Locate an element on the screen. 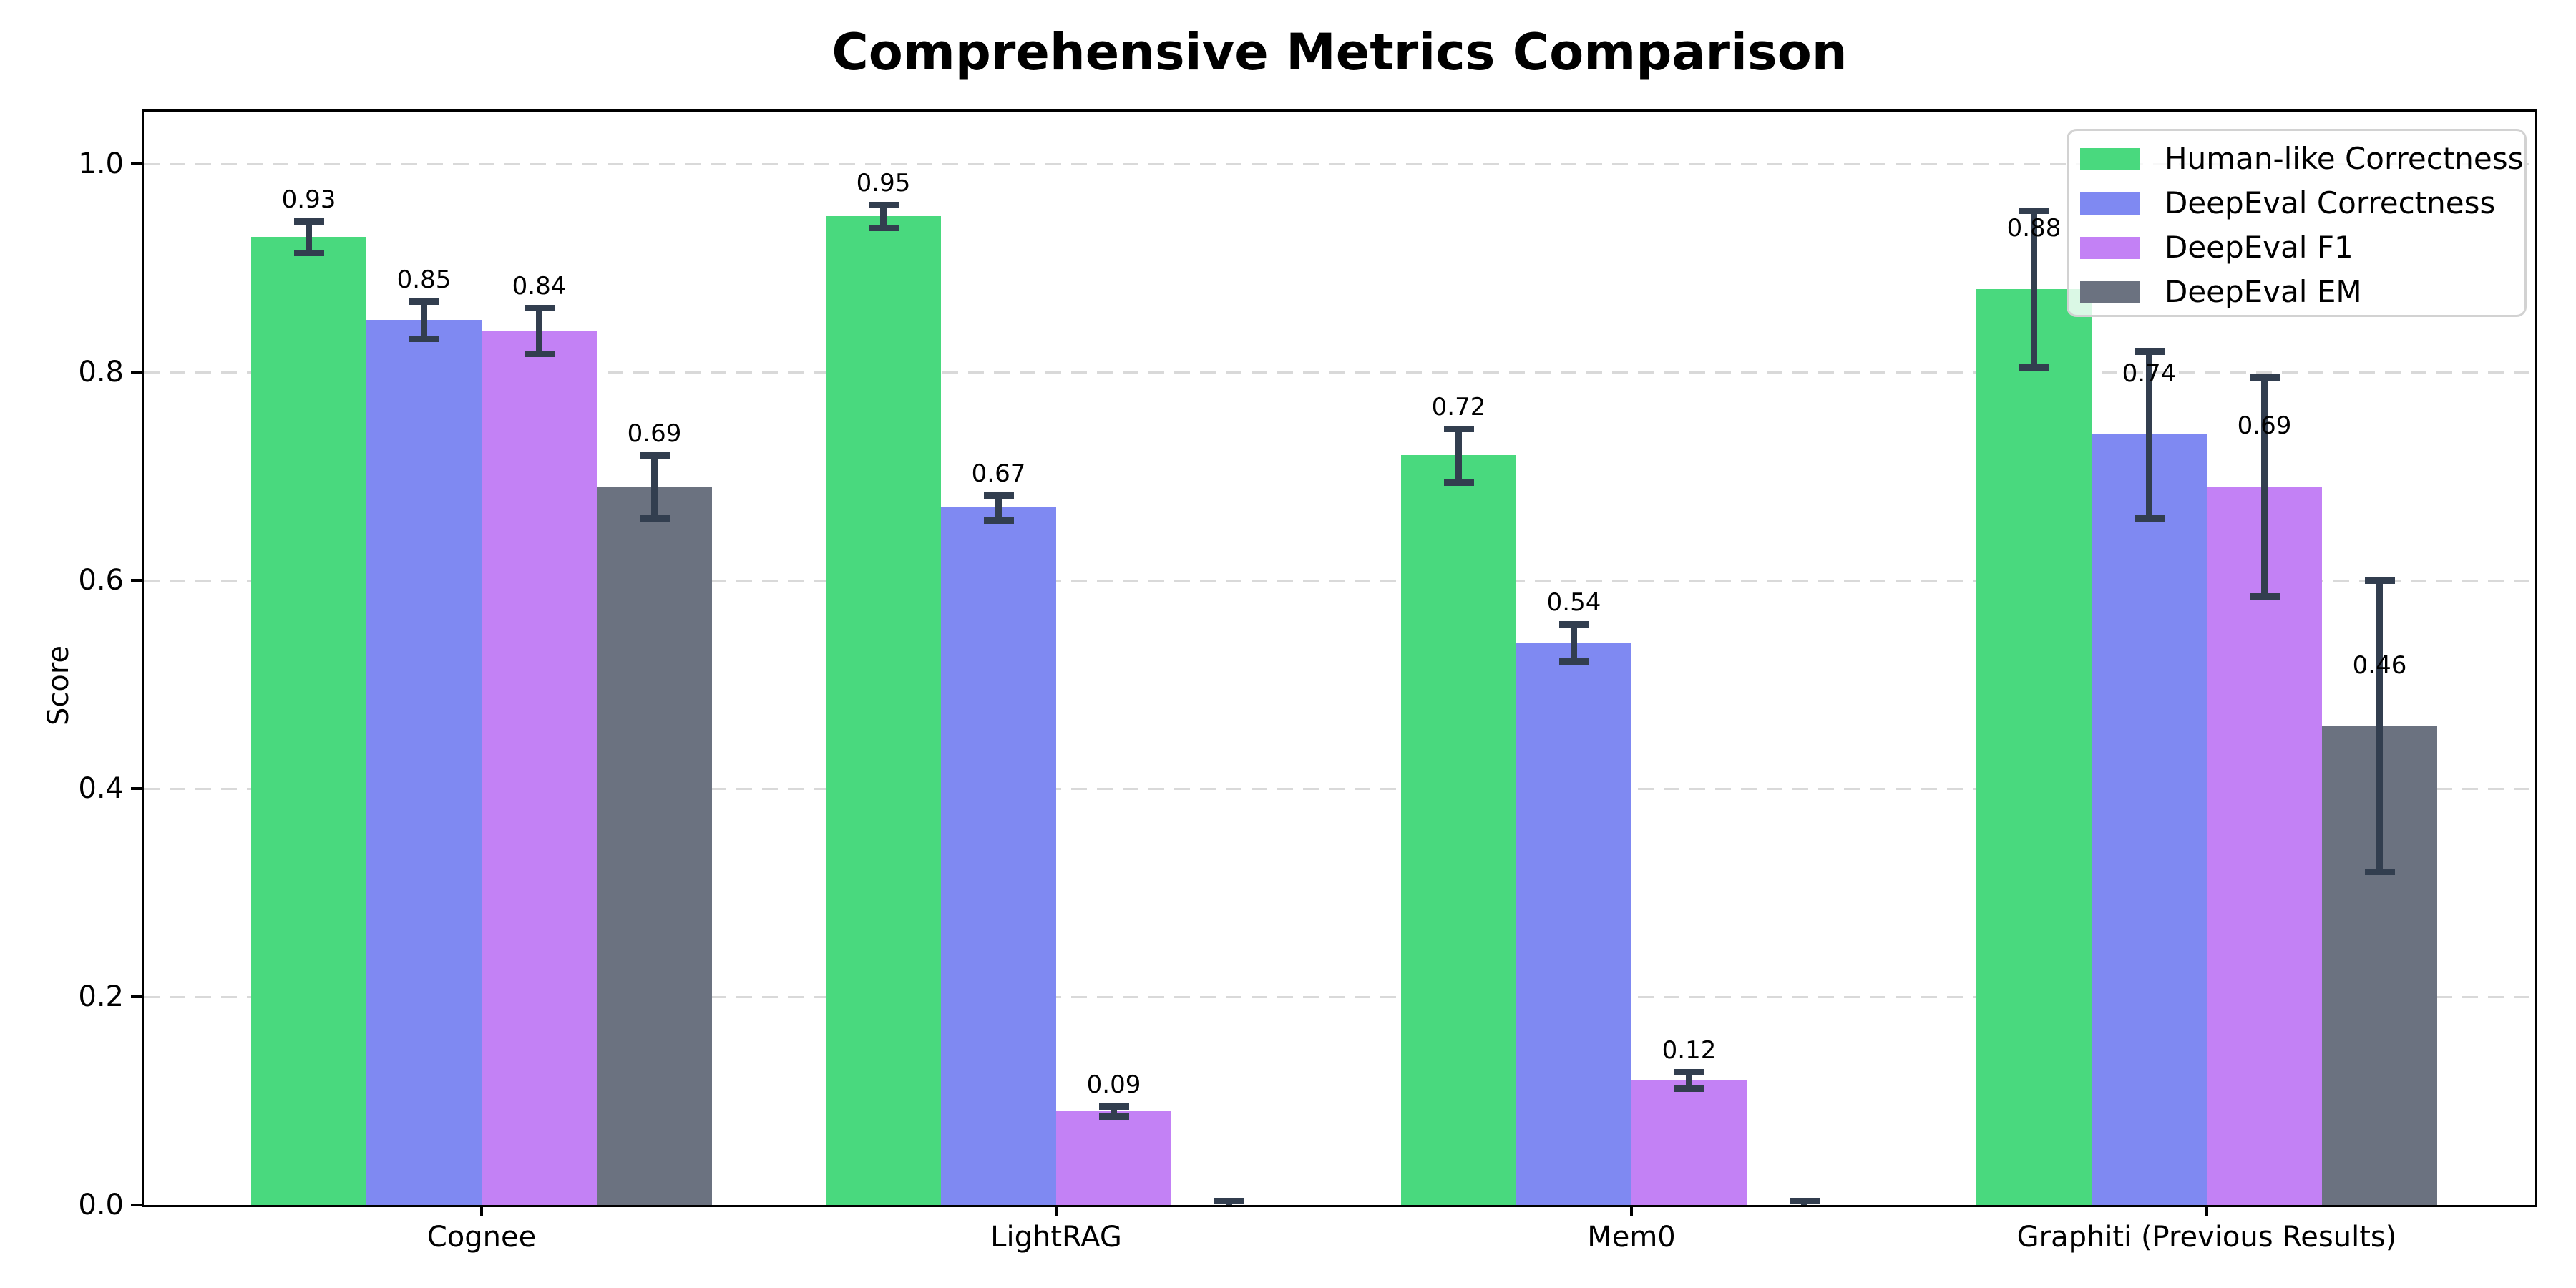 The image size is (2576, 1288). y-tick-label: 0.4 is located at coordinates (101, 788).